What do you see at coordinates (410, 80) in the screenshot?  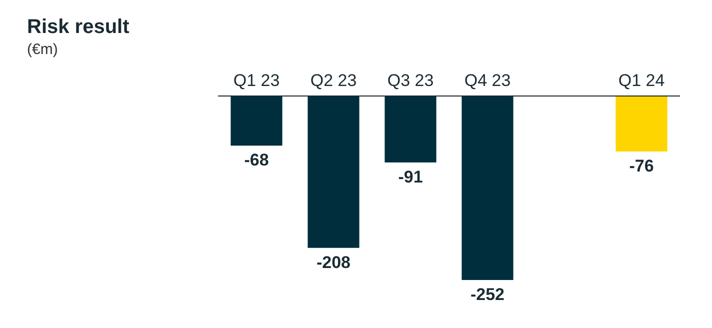 I see `x-tick-label: Q3 23` at bounding box center [410, 80].